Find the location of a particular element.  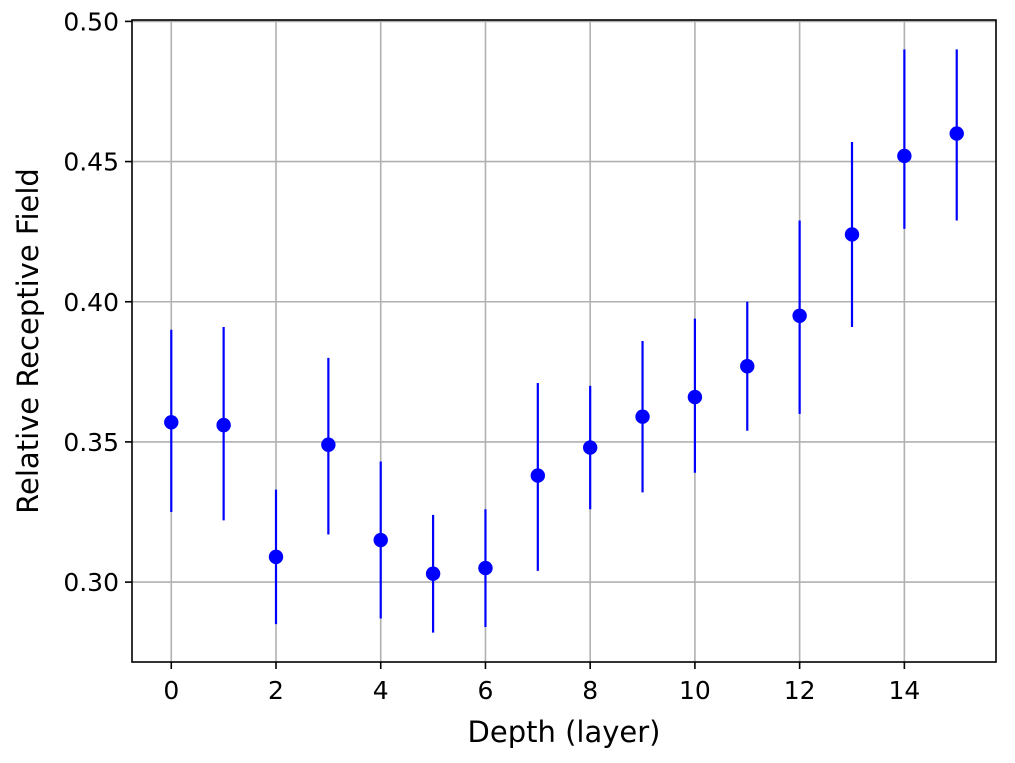

y-tick-label: 0.40 is located at coordinates (91, 302).